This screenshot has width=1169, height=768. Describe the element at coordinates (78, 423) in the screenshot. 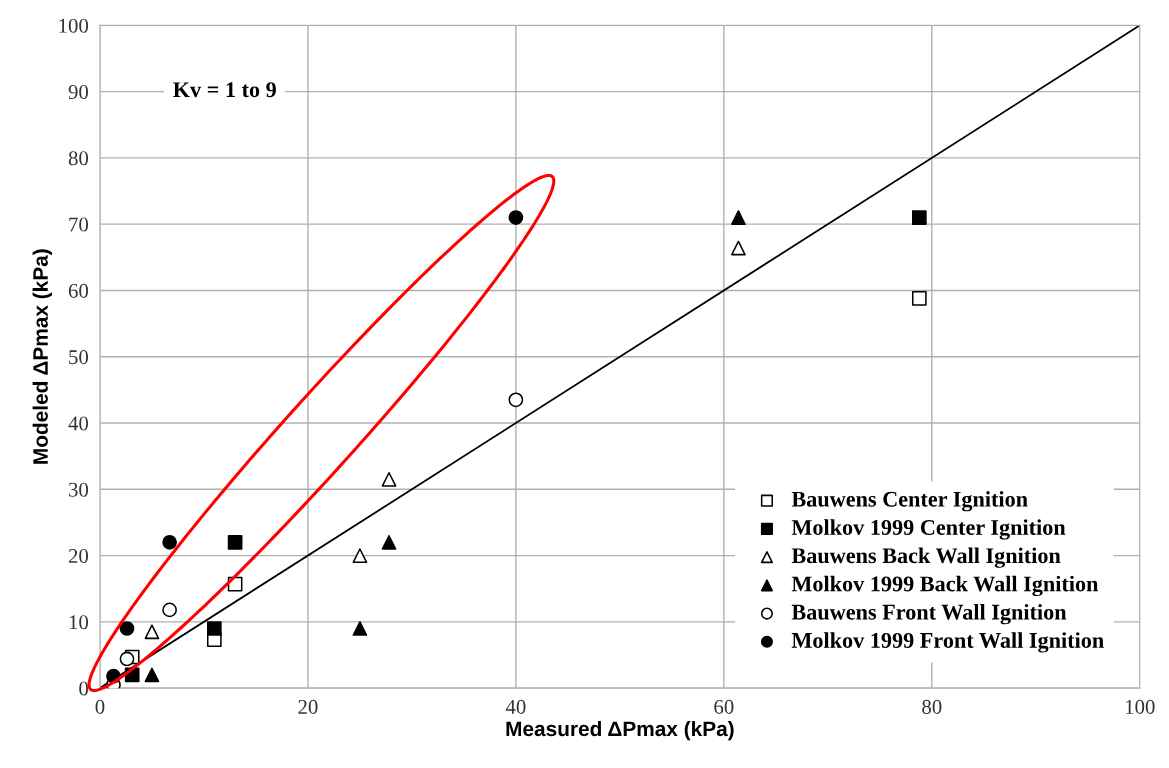

I see `y-tick-label: 40` at that location.